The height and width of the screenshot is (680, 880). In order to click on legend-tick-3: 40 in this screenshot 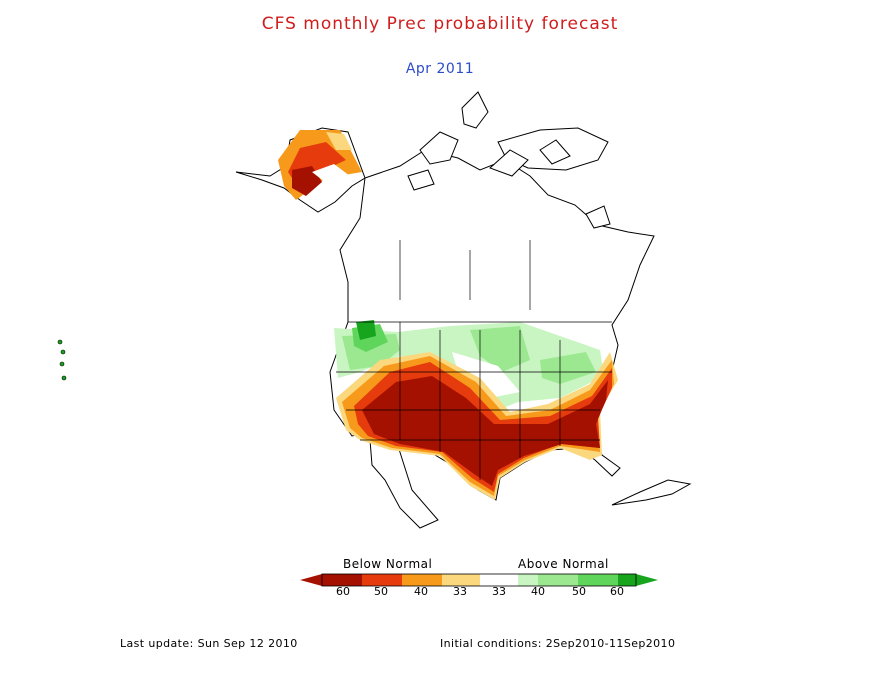, I will do `click(421, 591)`.